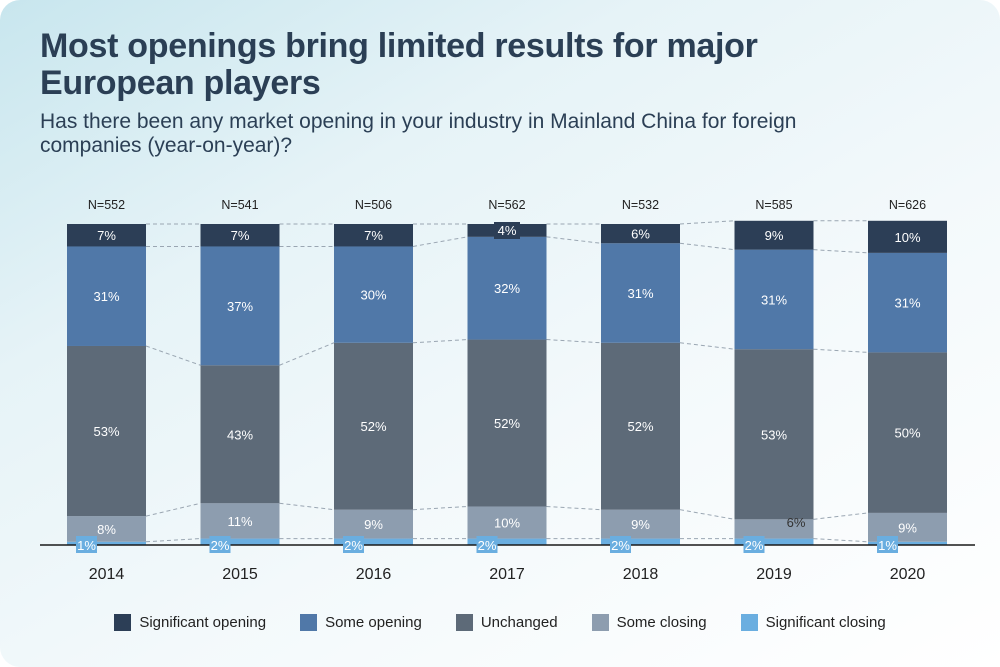 Image resolution: width=1000 pixels, height=667 pixels. I want to click on legend-item-significant-closing: Significant closing, so click(813, 622).